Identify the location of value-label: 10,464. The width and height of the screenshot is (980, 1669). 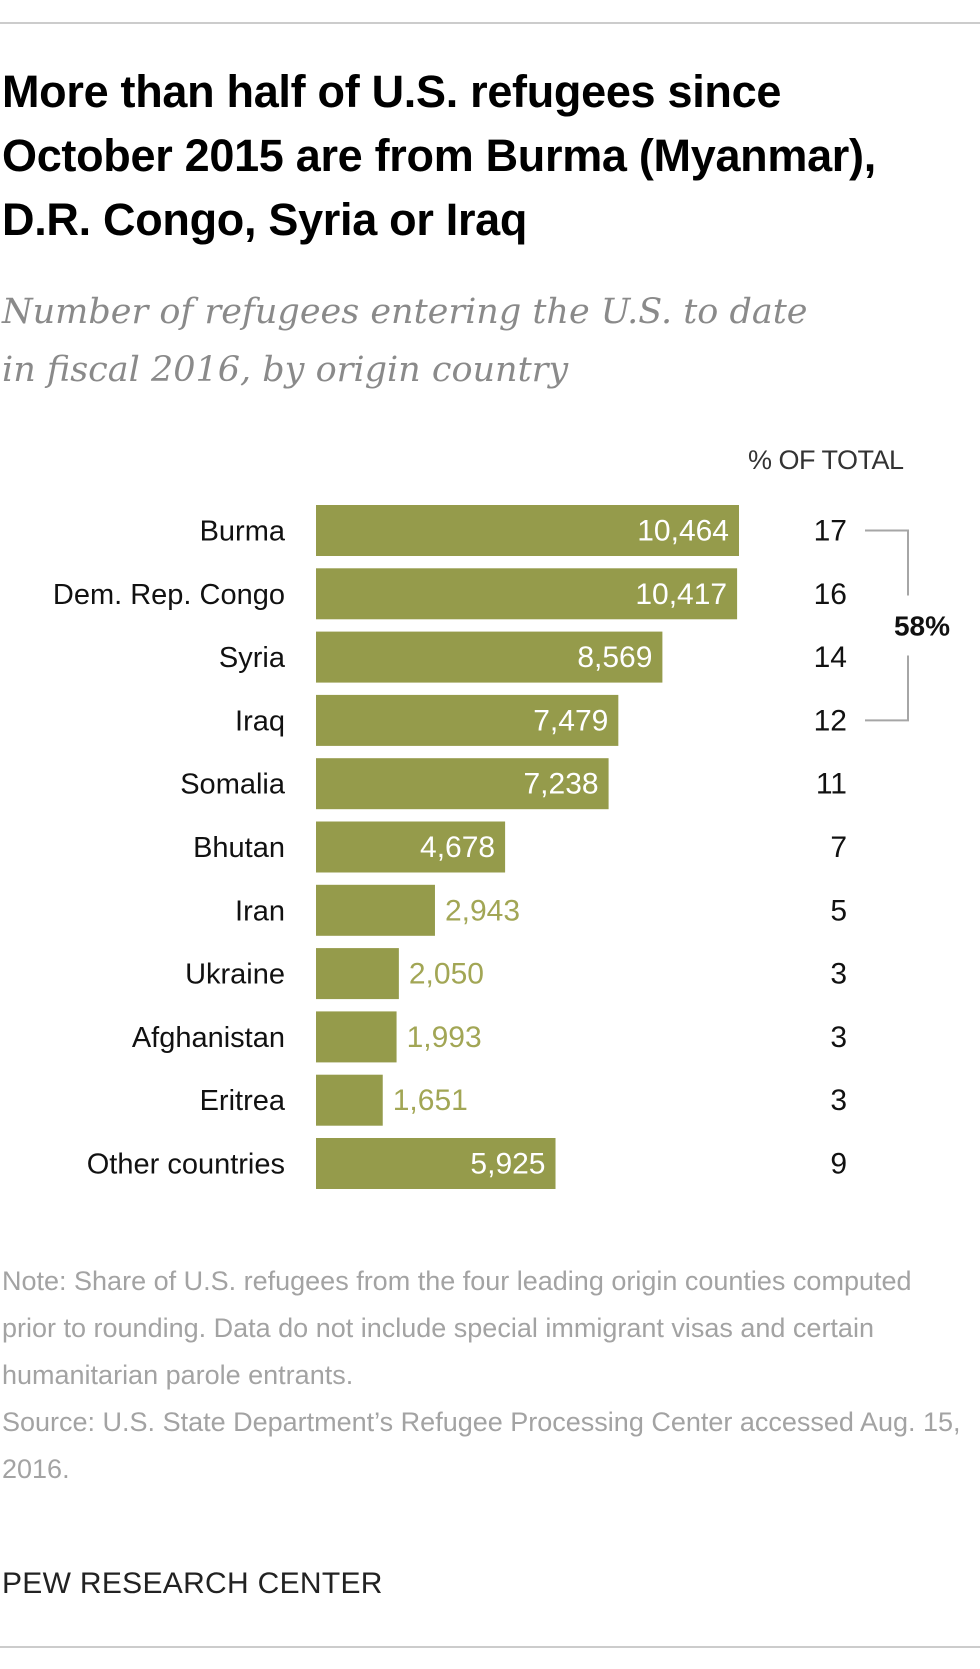
(683, 531).